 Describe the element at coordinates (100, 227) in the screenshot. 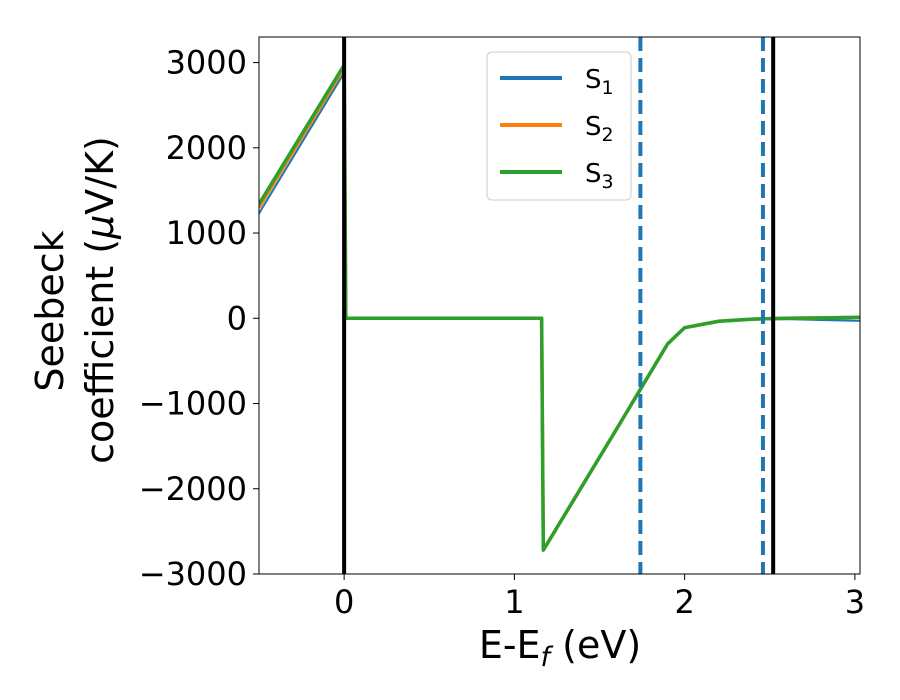

I see `y-axis-label-mu: μ` at that location.